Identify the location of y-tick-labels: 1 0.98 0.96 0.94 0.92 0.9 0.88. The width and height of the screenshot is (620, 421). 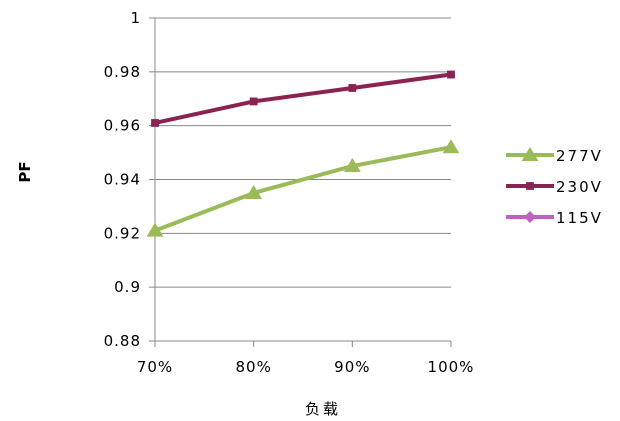
(122, 179).